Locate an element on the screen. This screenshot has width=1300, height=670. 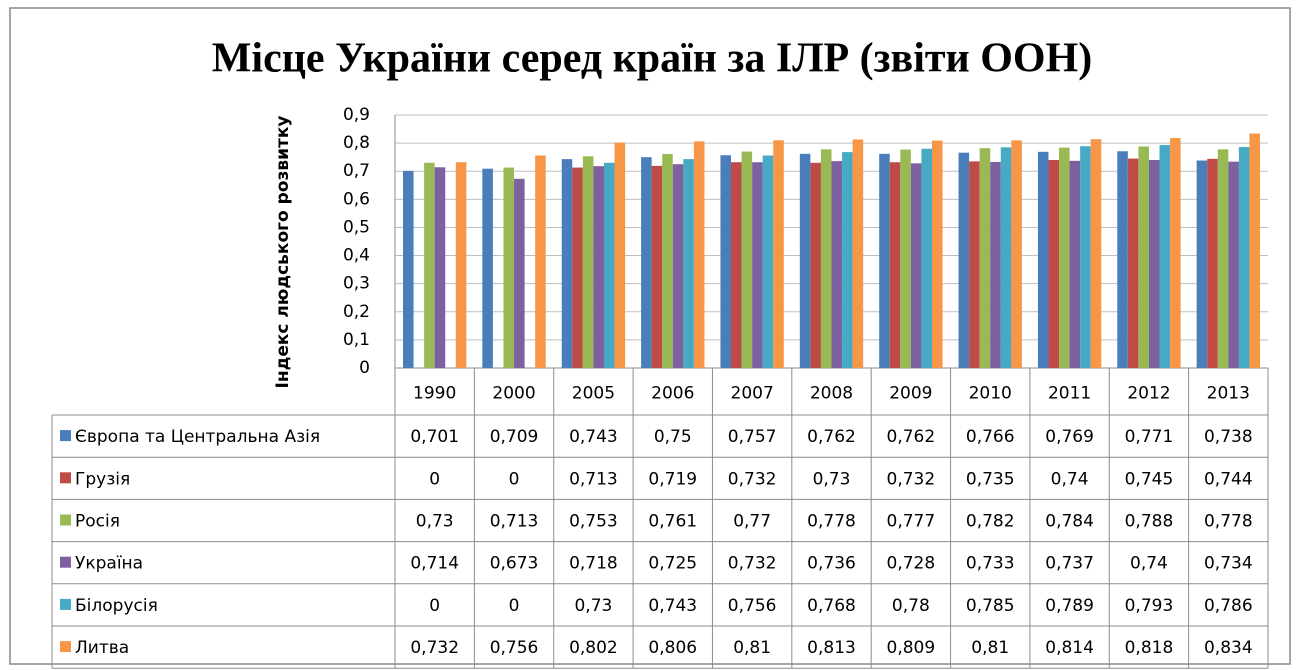
legend-label: Білорусія is located at coordinates (116, 606).